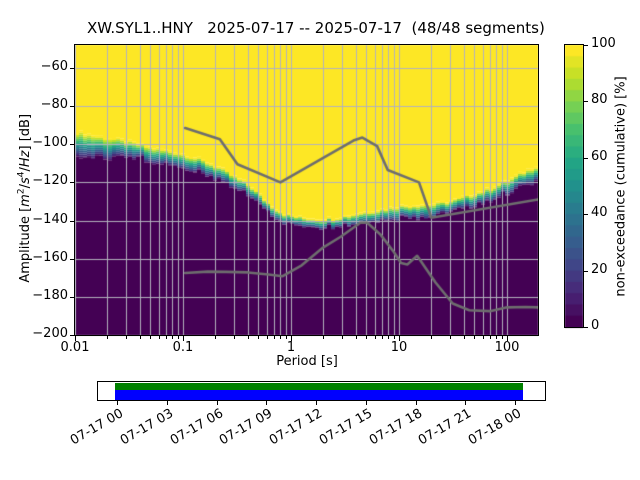  What do you see at coordinates (595, 325) in the screenshot?
I see `colorbar-tick-label: 0` at bounding box center [595, 325].